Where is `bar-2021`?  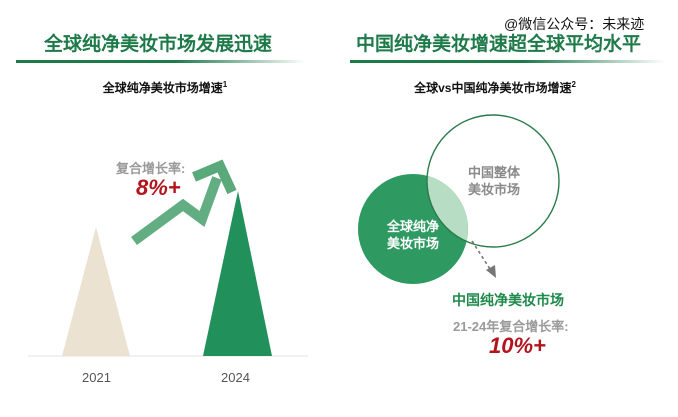 bar-2021 is located at coordinates (96, 291).